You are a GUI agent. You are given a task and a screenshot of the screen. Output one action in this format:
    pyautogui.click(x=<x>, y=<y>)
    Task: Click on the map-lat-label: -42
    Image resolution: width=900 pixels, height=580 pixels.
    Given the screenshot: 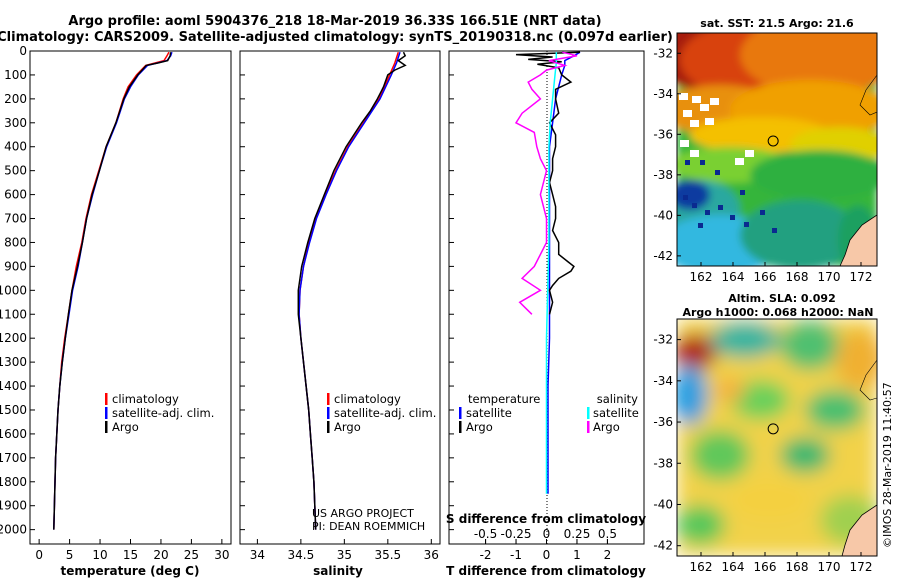 What is the action you would take?
    pyautogui.click(x=663, y=256)
    